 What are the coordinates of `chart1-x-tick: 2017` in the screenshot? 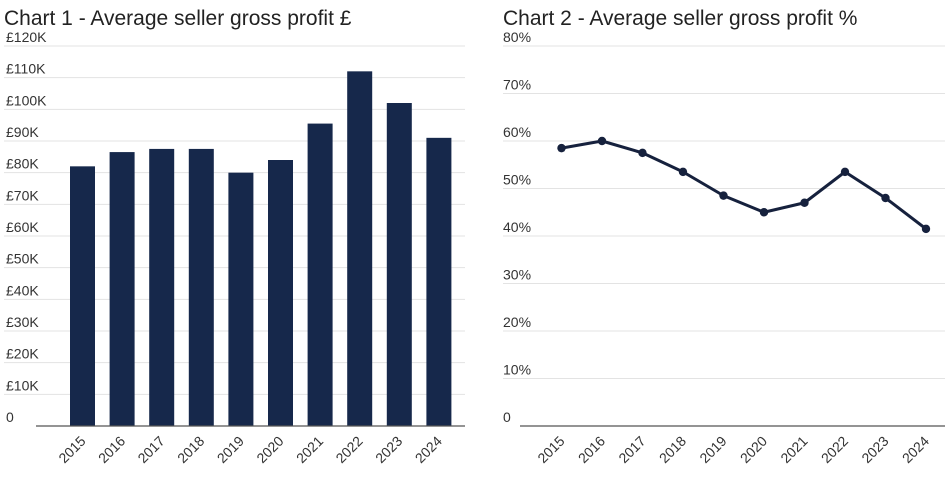 It's located at (150, 449).